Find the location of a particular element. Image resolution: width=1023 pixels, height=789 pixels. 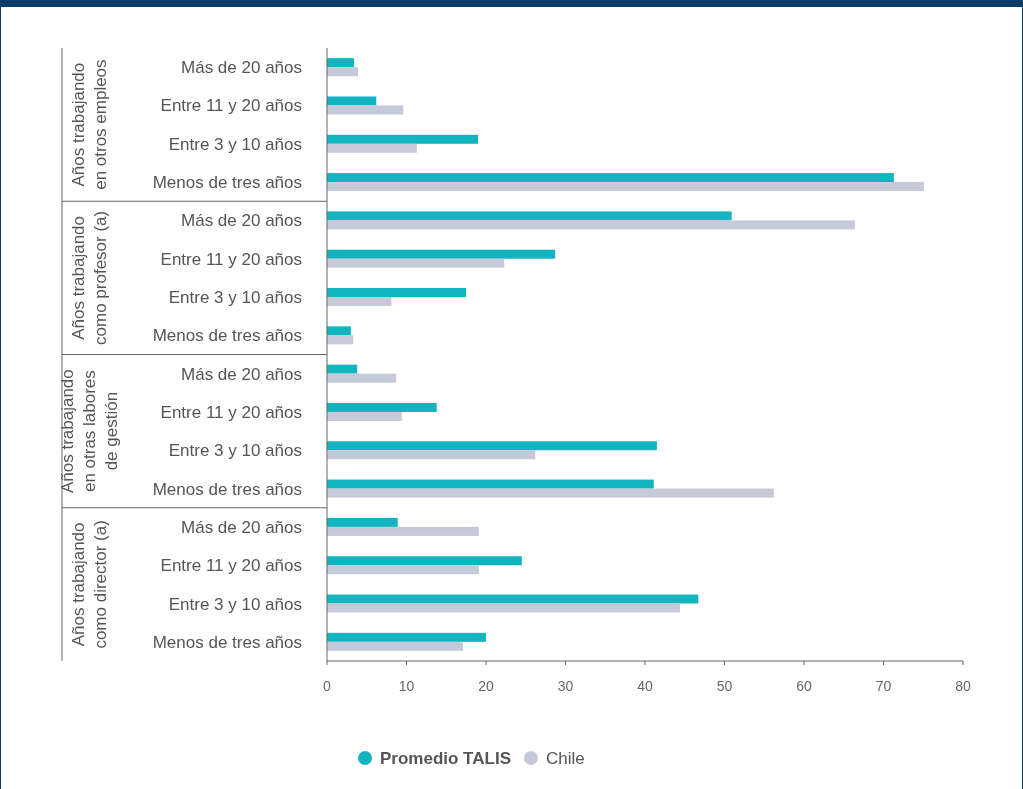

x-tick-label: 50 is located at coordinates (724, 686).